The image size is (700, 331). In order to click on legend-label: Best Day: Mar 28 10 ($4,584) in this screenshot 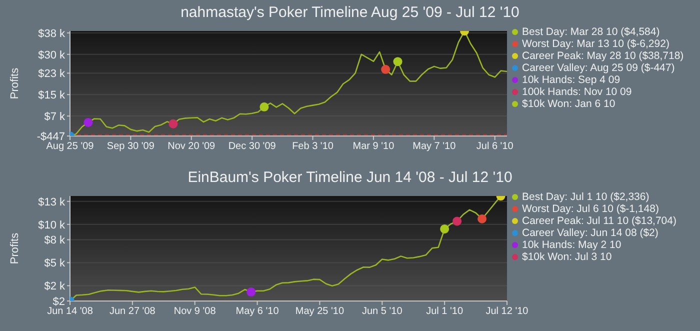, I will do `click(591, 32)`.